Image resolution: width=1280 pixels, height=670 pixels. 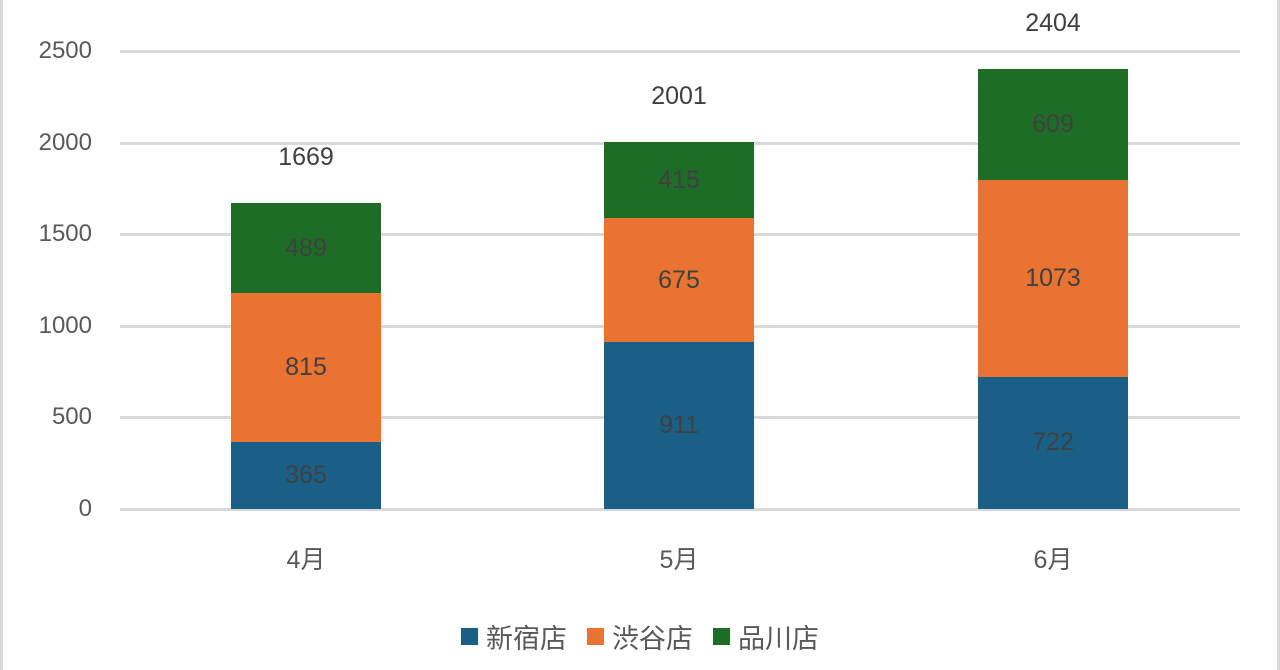 What do you see at coordinates (778, 639) in the screenshot?
I see `legend-label: 品川店` at bounding box center [778, 639].